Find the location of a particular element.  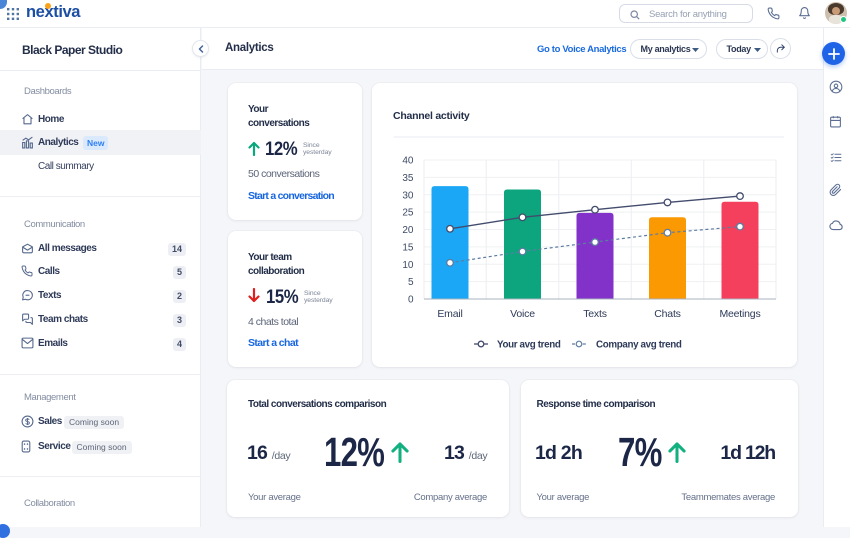

svg-text: 0 is located at coordinates (411, 300).